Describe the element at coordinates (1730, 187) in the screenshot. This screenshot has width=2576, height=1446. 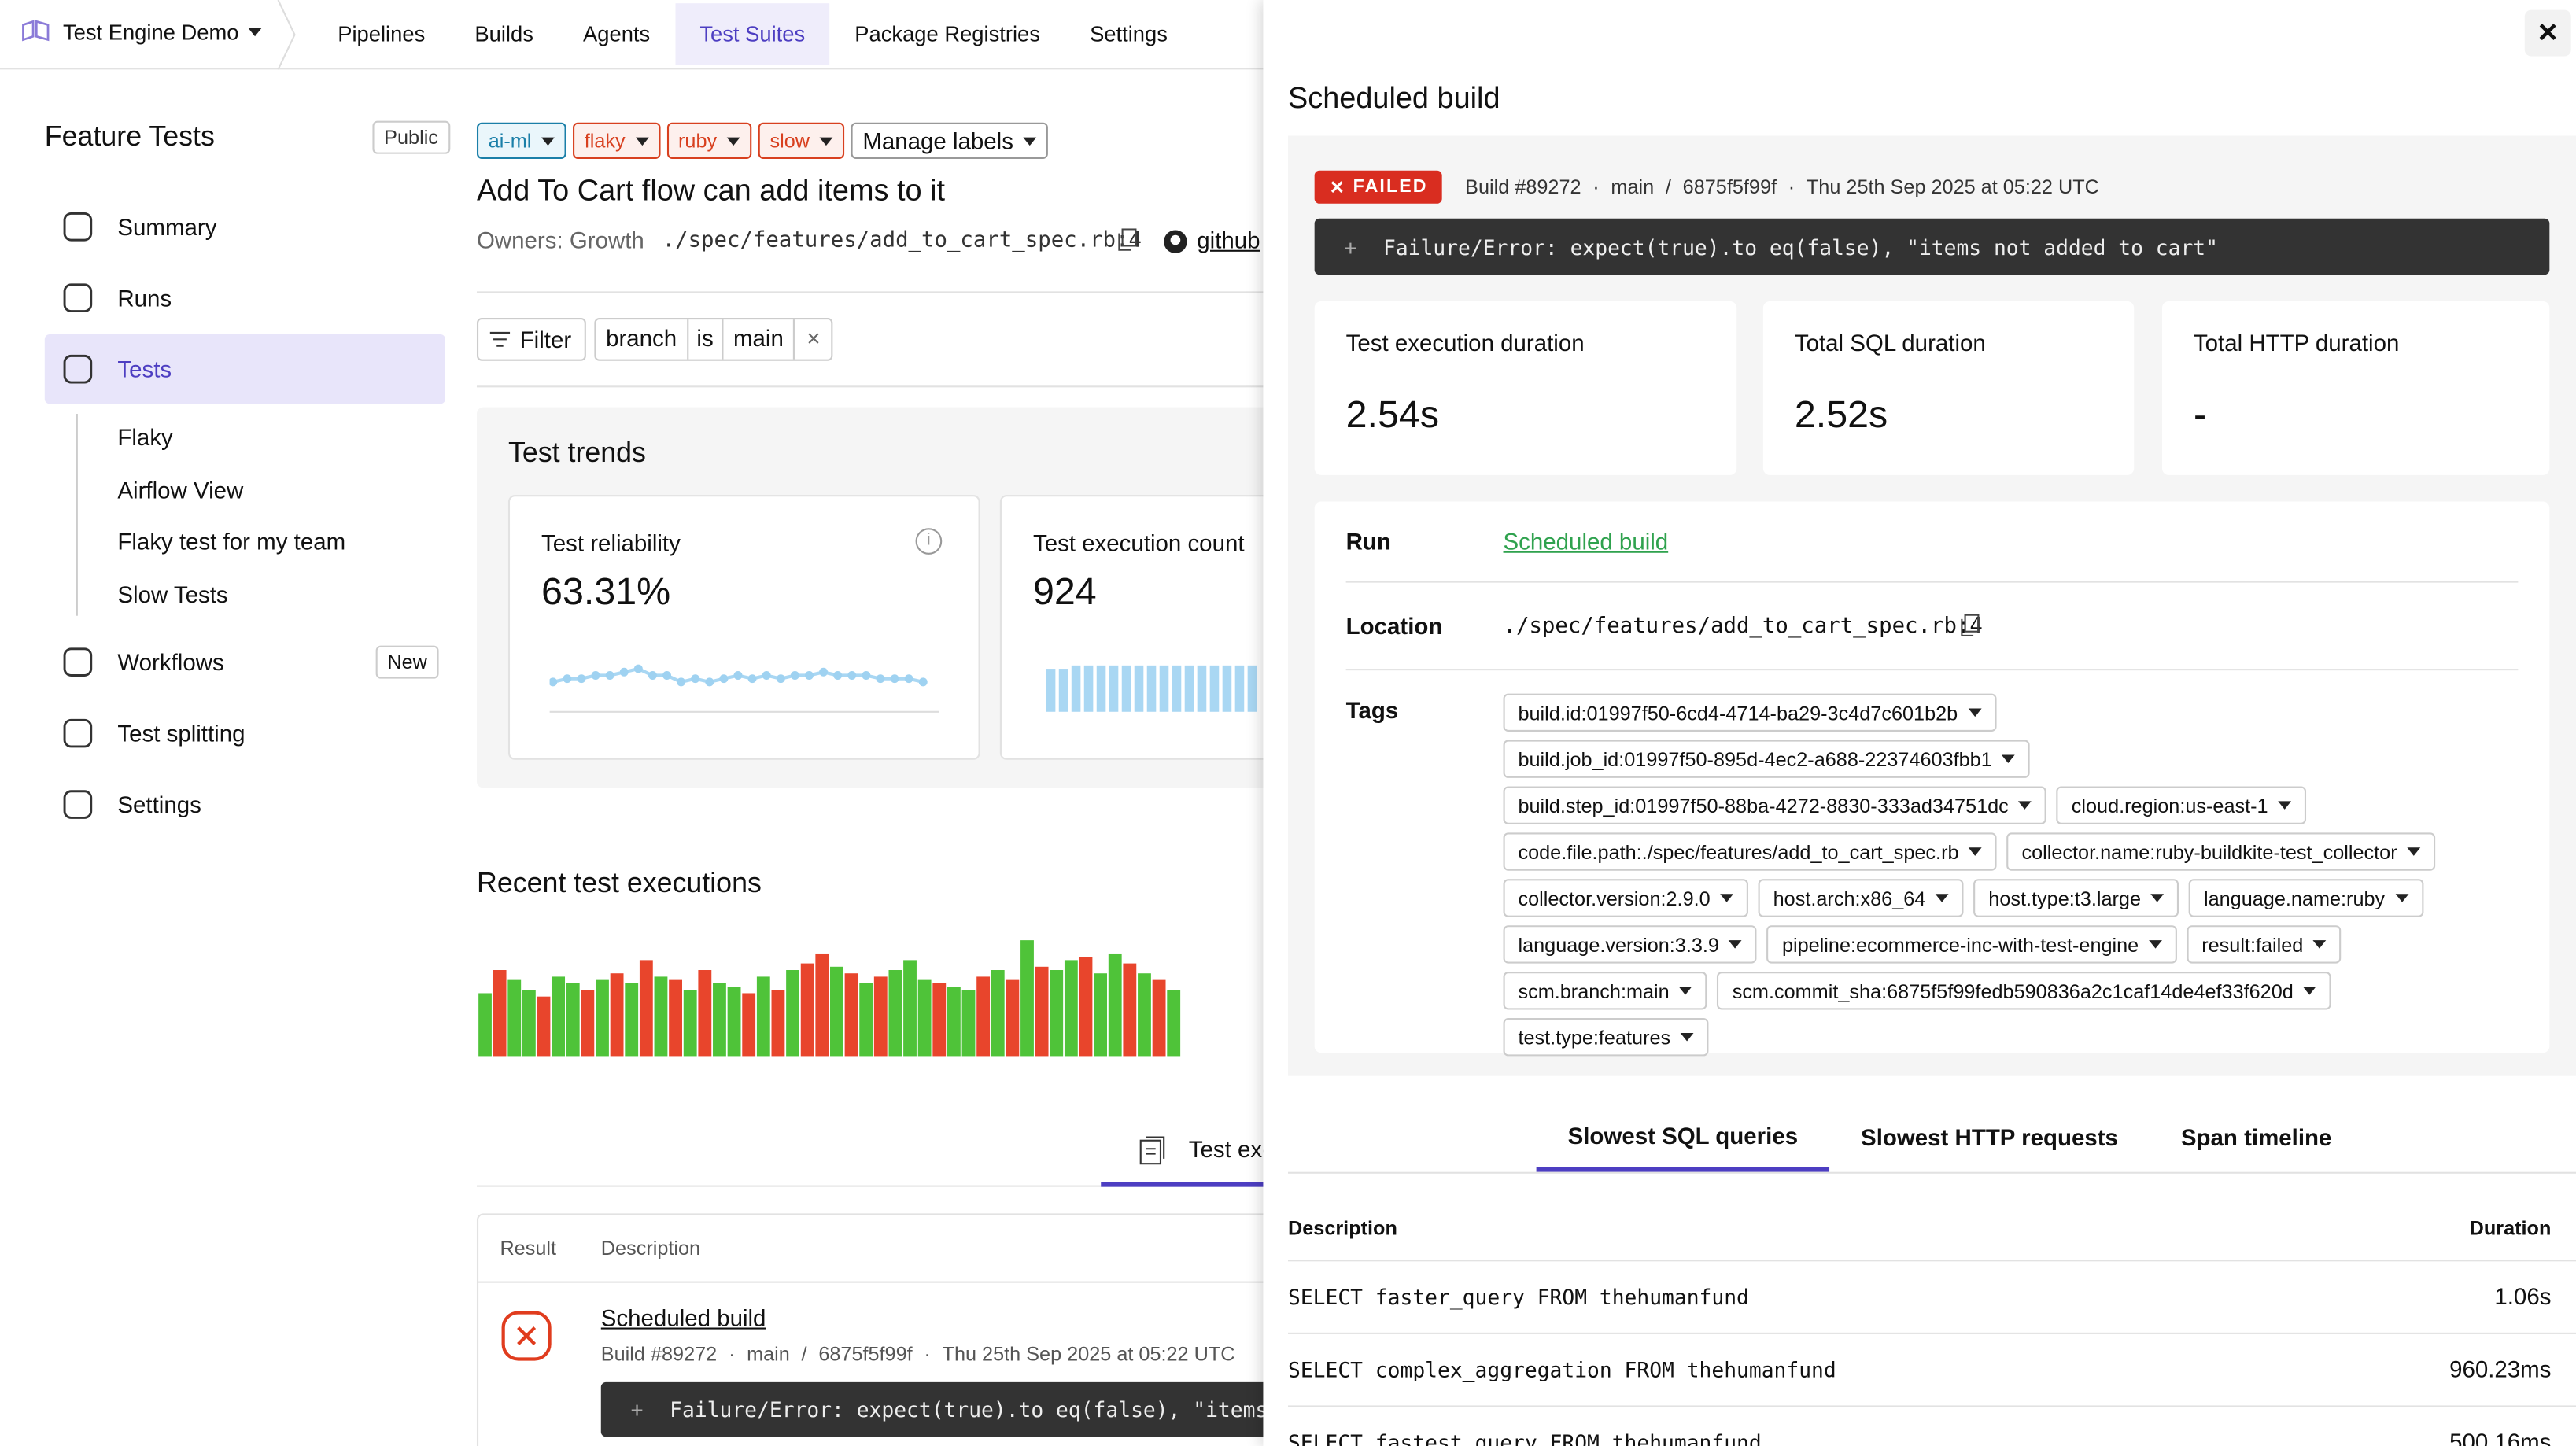
I see `commit: 6875f5f99f` at that location.